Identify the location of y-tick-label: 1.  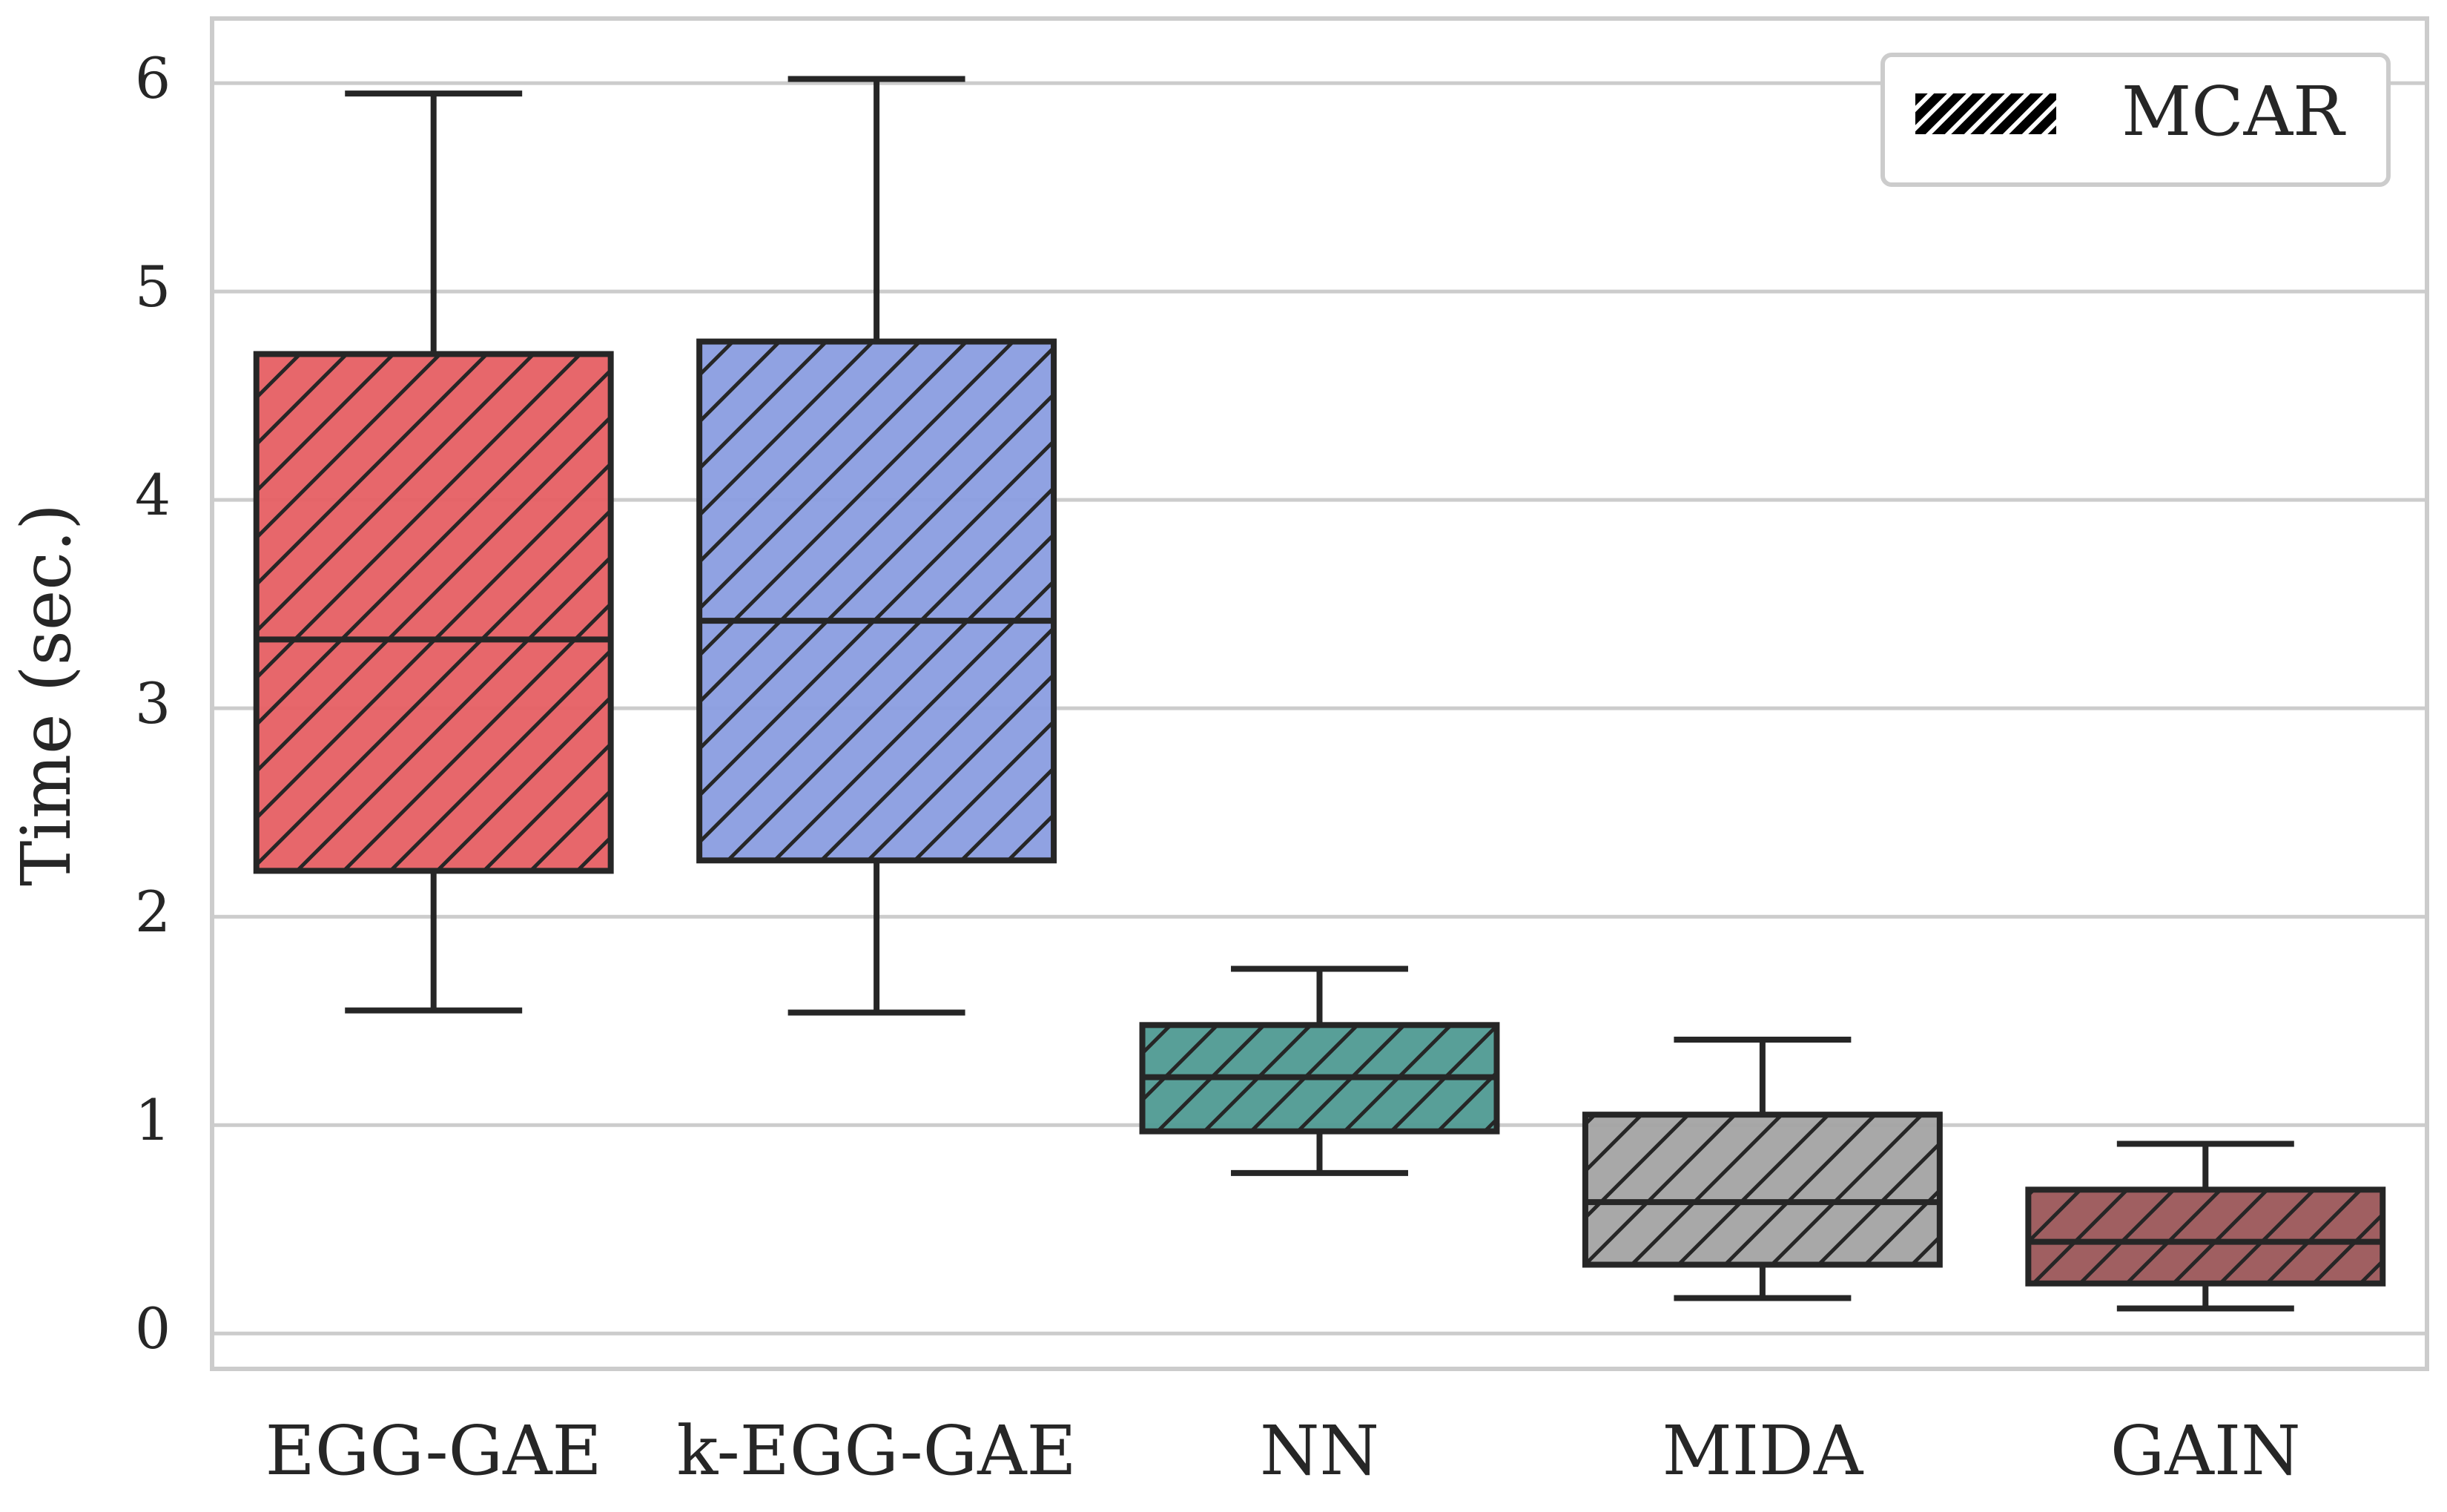
(153, 1120).